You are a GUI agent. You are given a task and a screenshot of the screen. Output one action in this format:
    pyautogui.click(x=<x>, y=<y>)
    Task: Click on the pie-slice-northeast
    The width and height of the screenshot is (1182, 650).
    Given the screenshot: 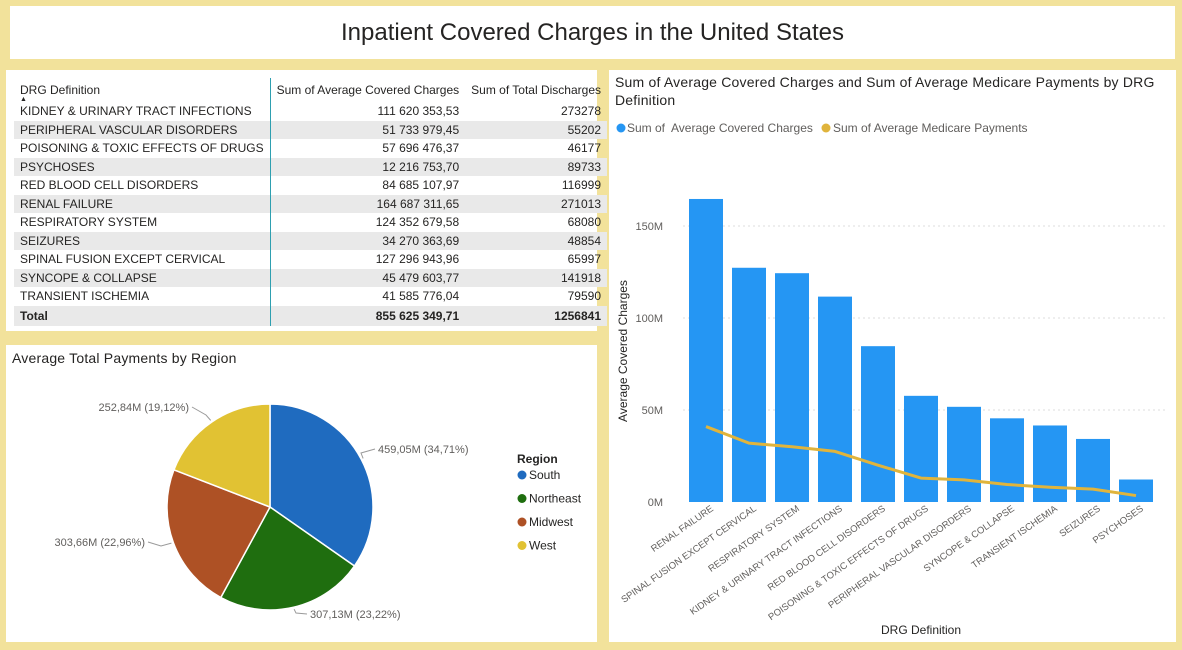 What is the action you would take?
    pyautogui.click(x=287, y=558)
    